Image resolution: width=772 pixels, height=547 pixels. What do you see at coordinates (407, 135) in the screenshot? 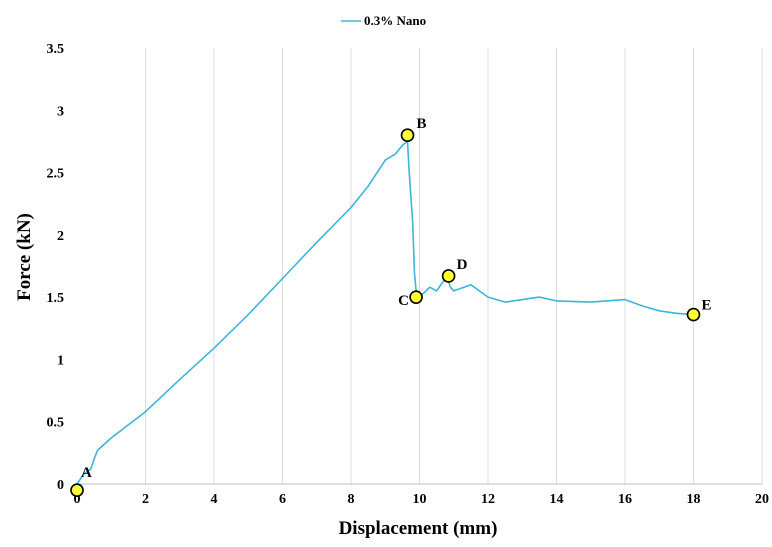
I see `point-marker-B` at bounding box center [407, 135].